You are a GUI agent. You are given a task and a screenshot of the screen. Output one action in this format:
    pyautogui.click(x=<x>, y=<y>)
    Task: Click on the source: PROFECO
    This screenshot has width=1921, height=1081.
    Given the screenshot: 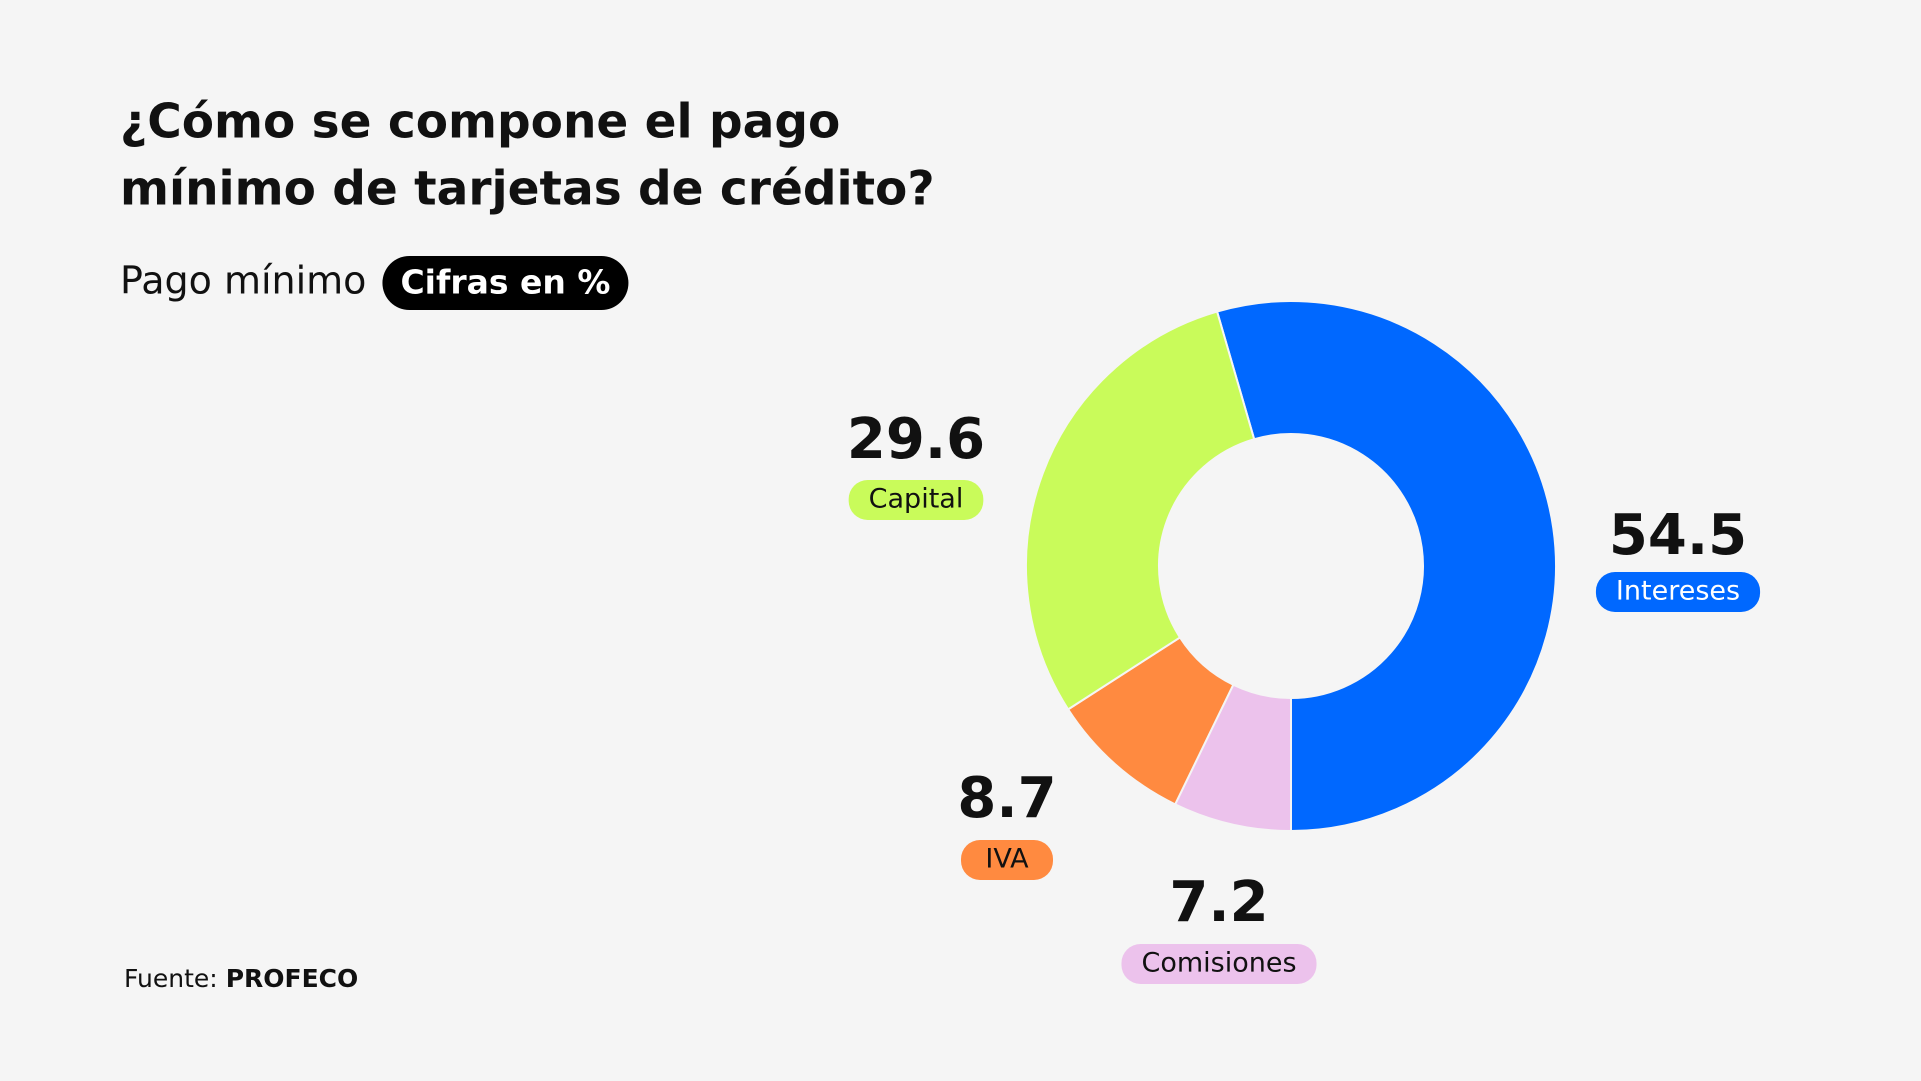 What is the action you would take?
    pyautogui.click(x=292, y=978)
    